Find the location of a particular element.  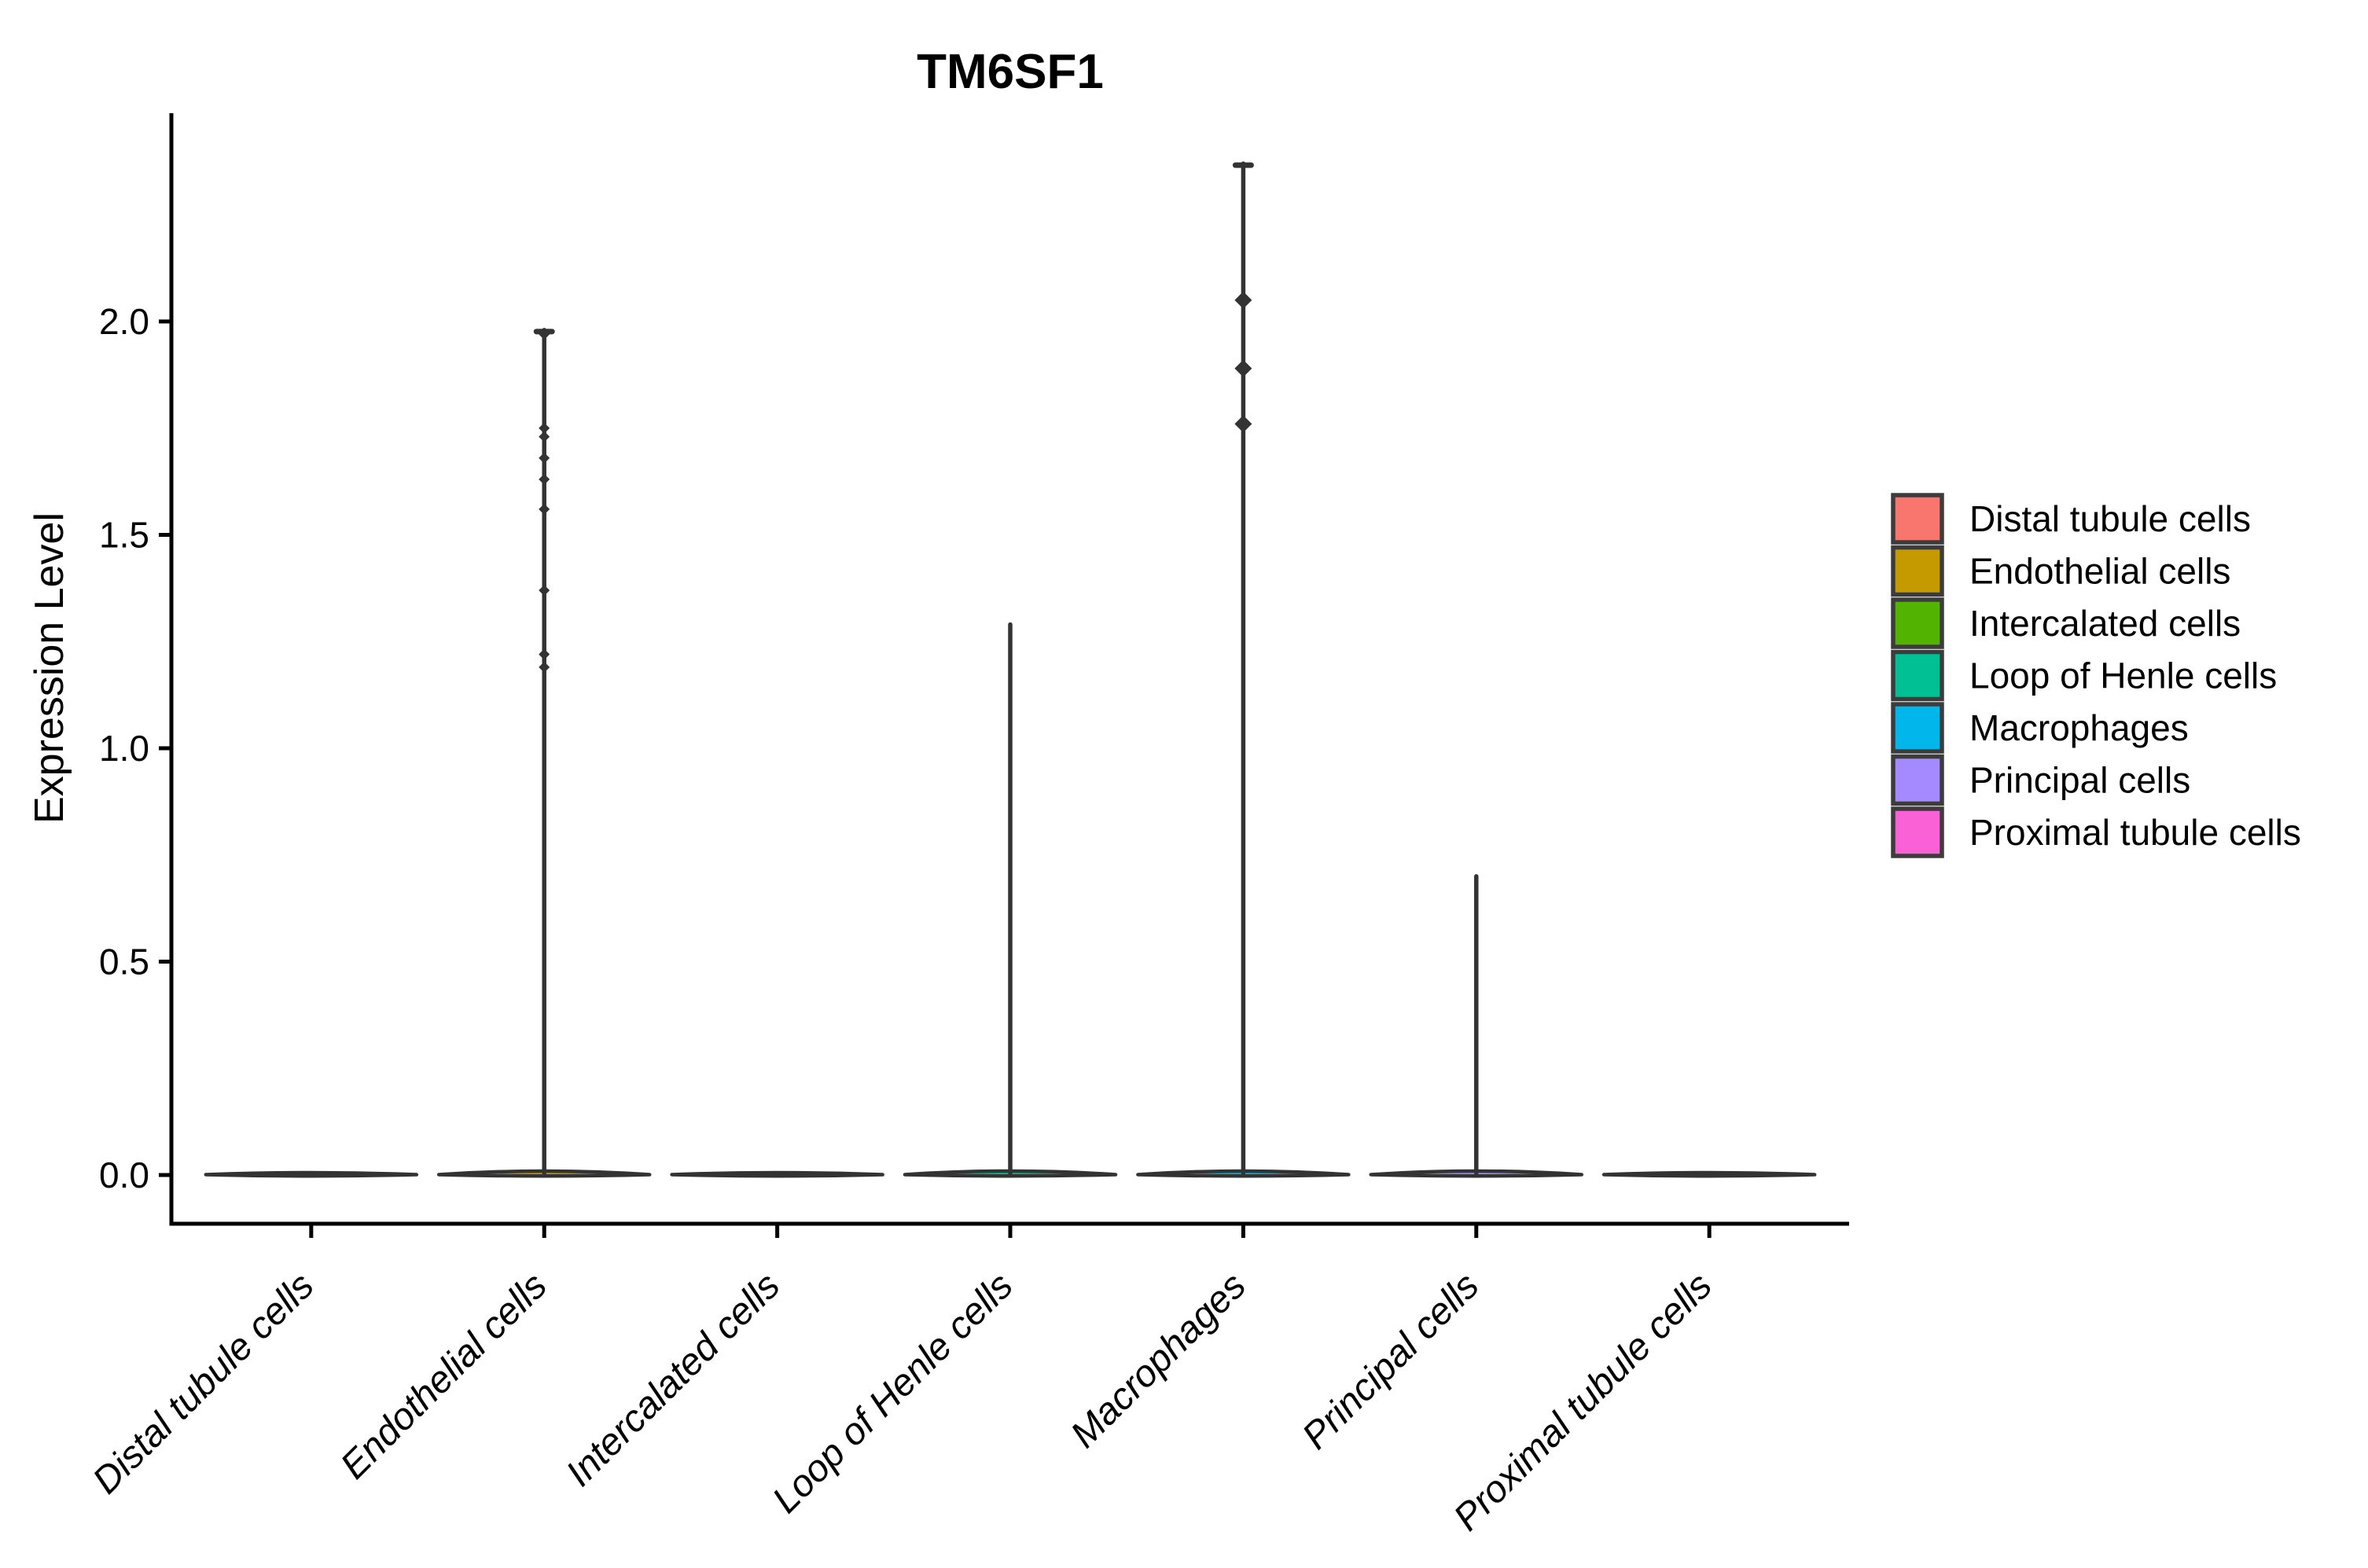

violin-proximal-tubule-cells is located at coordinates (1709, 1174).